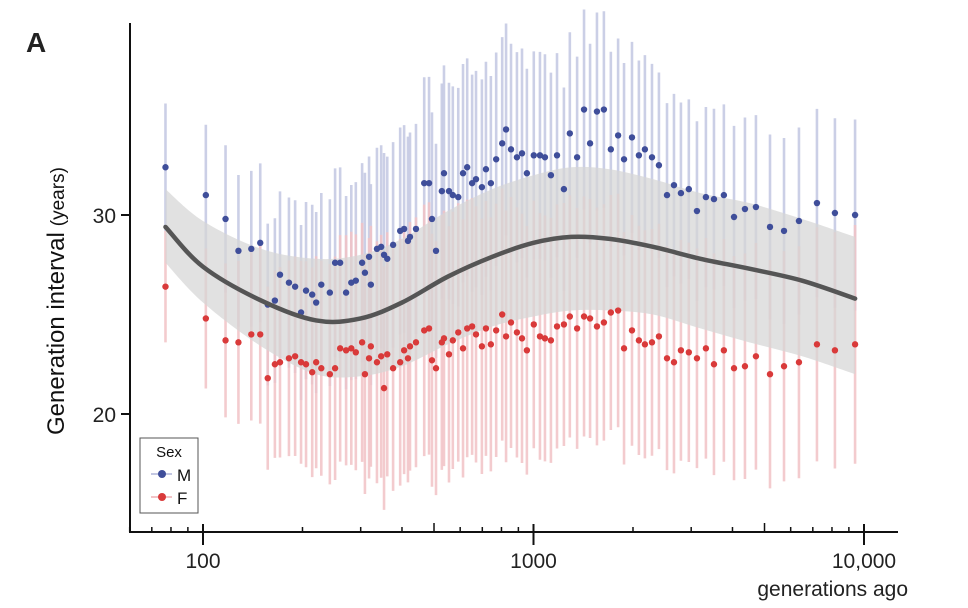 Image resolution: width=968 pixels, height=608 pixels. I want to click on legend: Sex M F, so click(169, 475).